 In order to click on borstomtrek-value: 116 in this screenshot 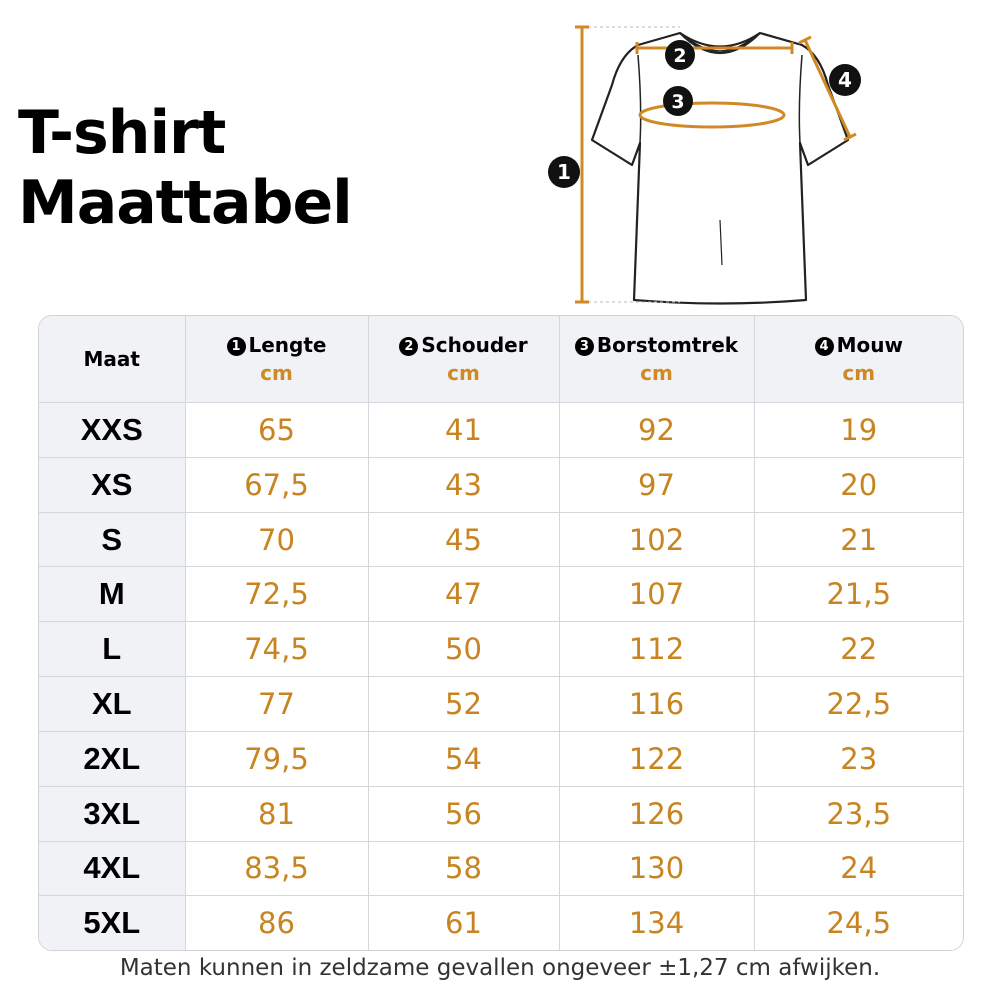, I will do `click(657, 704)`.